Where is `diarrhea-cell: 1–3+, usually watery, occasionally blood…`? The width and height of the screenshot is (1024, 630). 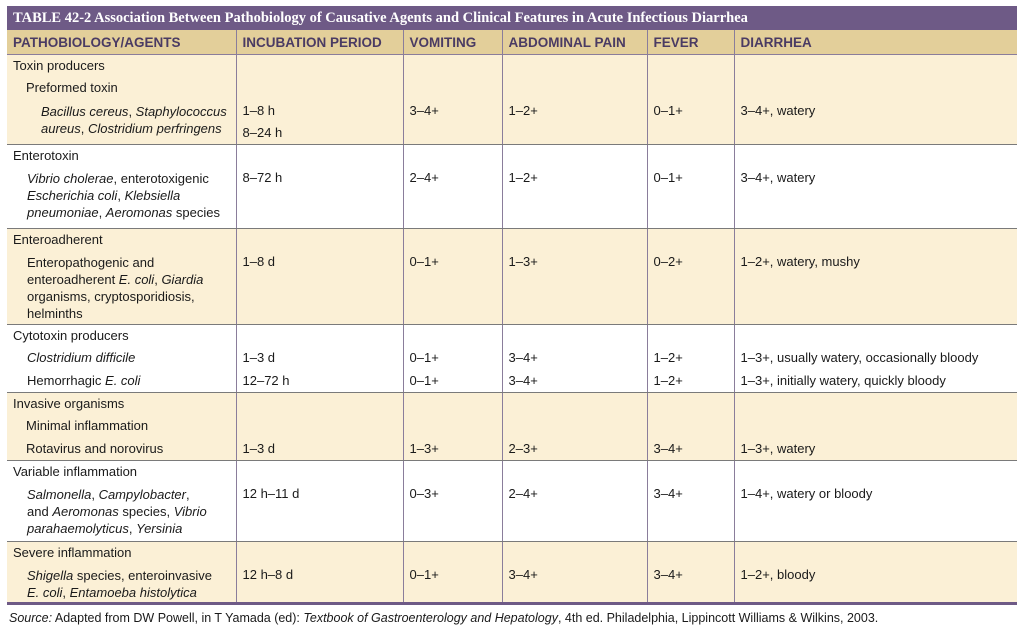 diarrhea-cell: 1–3+, usually watery, occasionally blood… is located at coordinates (875, 359).